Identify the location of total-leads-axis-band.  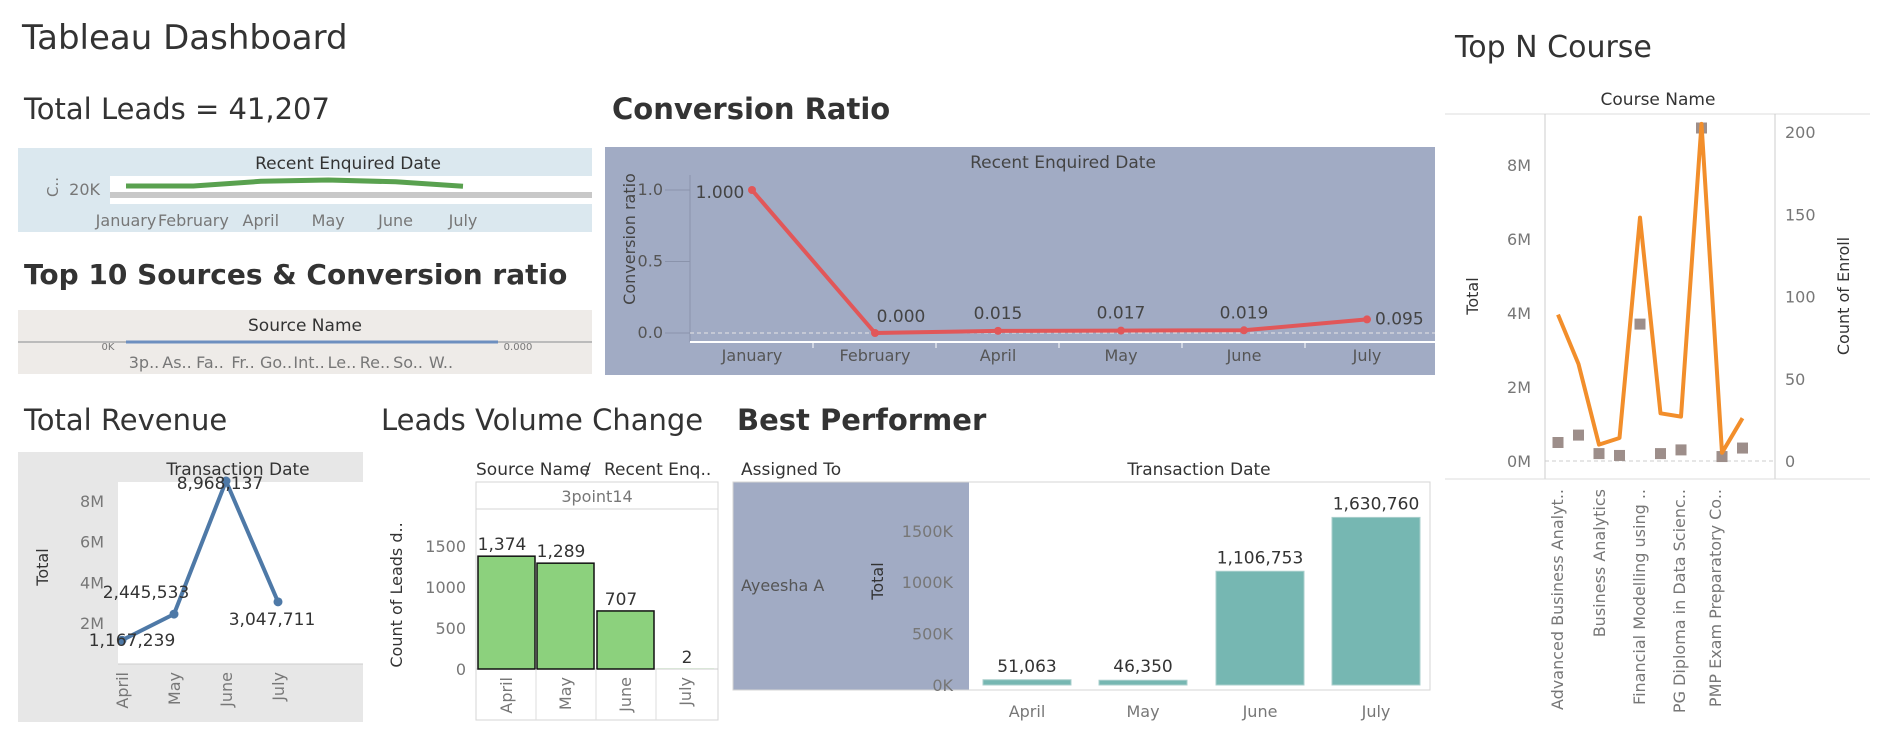
(351, 218).